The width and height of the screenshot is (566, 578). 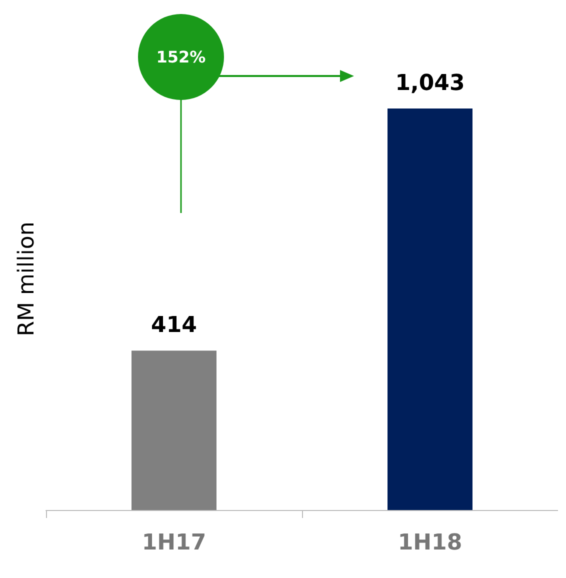 What do you see at coordinates (430, 543) in the screenshot?
I see `x-tick-label: 1H18` at bounding box center [430, 543].